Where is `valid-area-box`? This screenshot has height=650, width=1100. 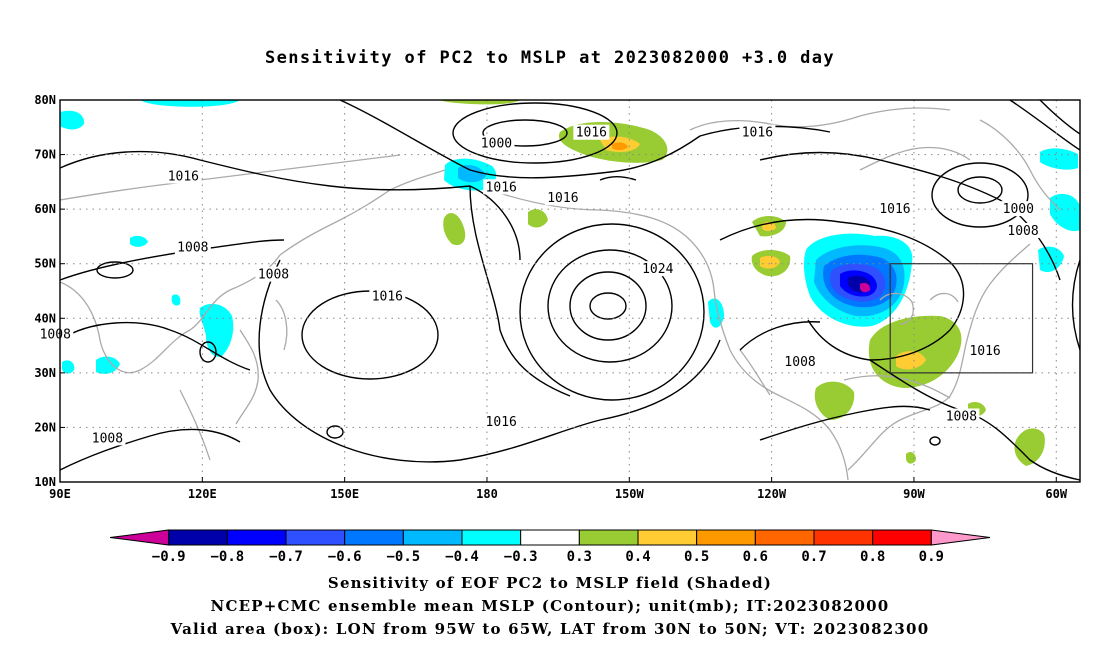 valid-area-box is located at coordinates (961, 318).